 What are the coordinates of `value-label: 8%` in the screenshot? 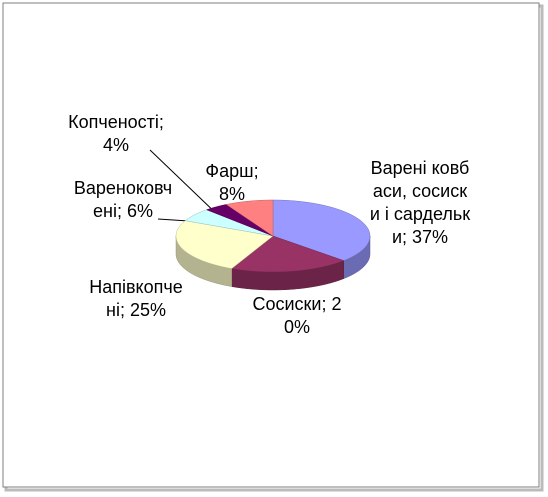 It's located at (231, 194).